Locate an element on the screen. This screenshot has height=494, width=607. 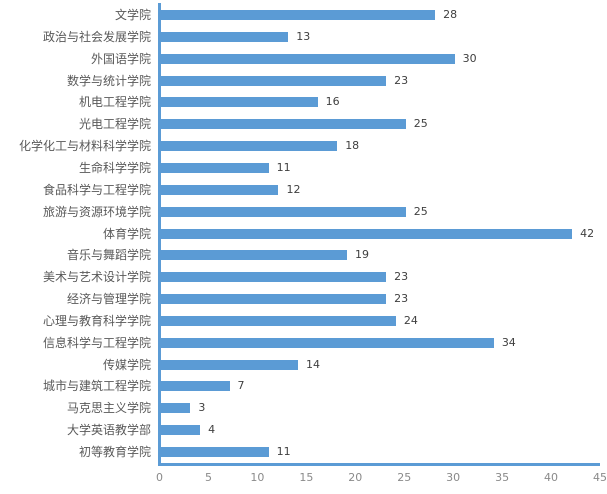
category-label: 大学英语教学部 is located at coordinates (108, 430).